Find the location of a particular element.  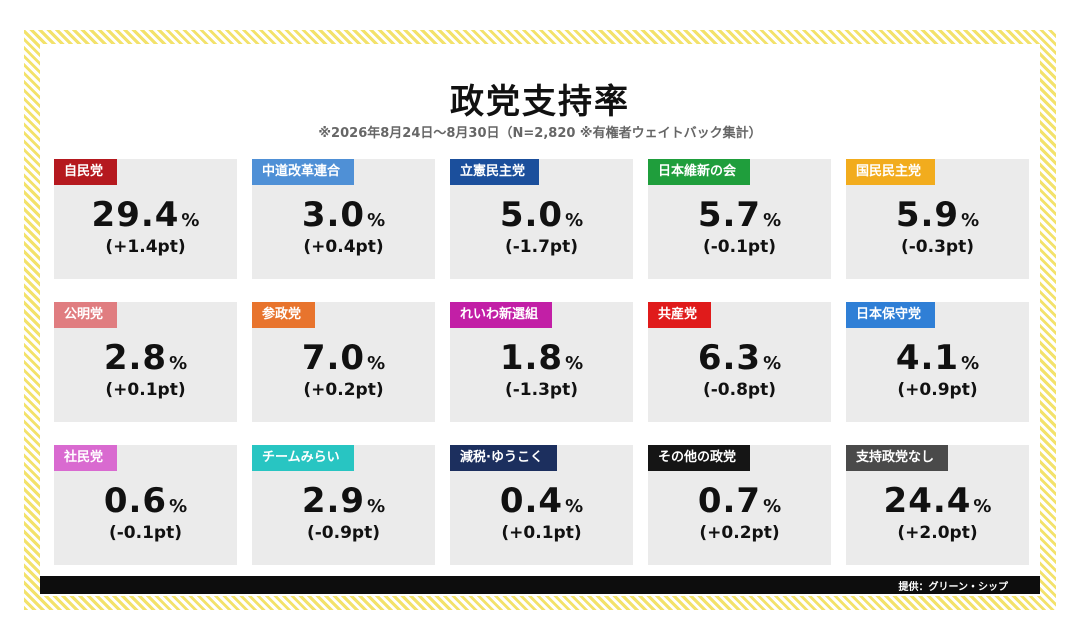

support-value: 5.7% is located at coordinates (739, 215).